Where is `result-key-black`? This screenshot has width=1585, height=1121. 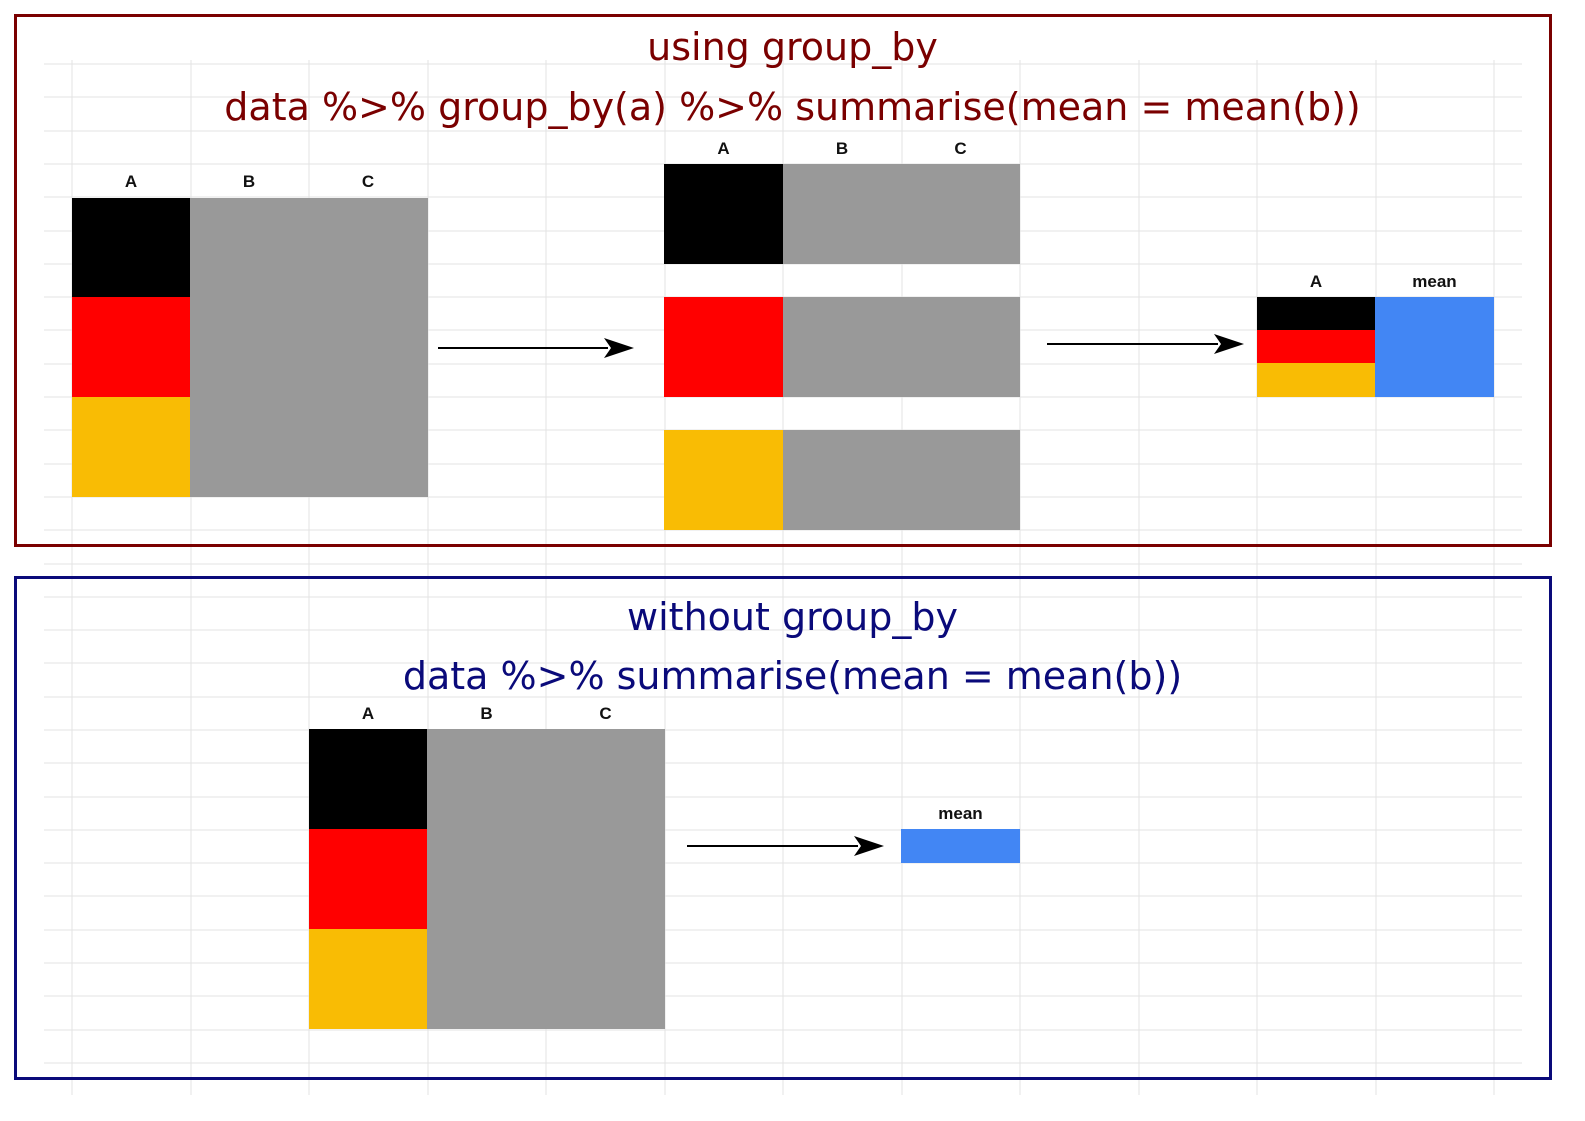
result-key-black is located at coordinates (1316, 313).